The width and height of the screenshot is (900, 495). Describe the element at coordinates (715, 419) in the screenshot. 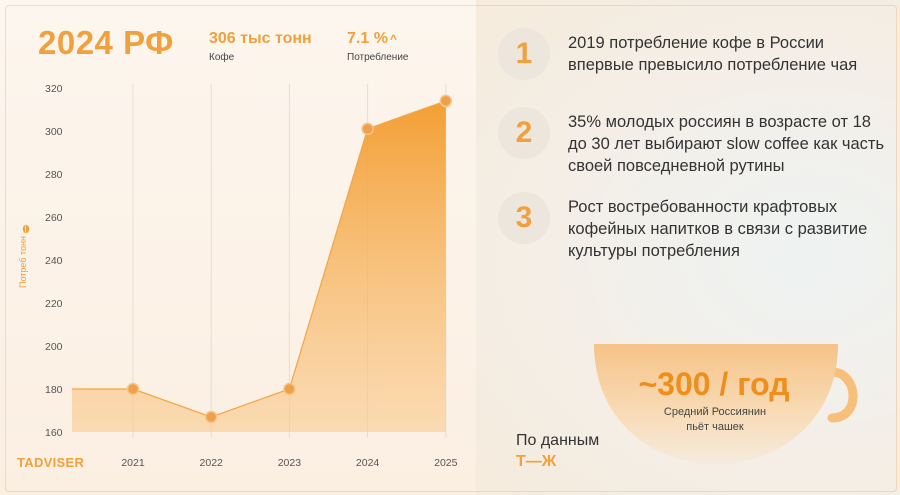

I see `cups-caption: Средний Россиянин пьёт чашек` at that location.